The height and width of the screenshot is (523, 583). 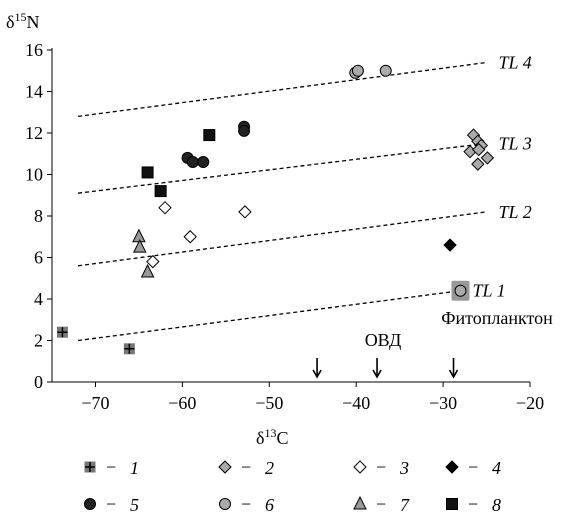 I want to click on y-axis-label: δ15N, so click(x=22, y=21).